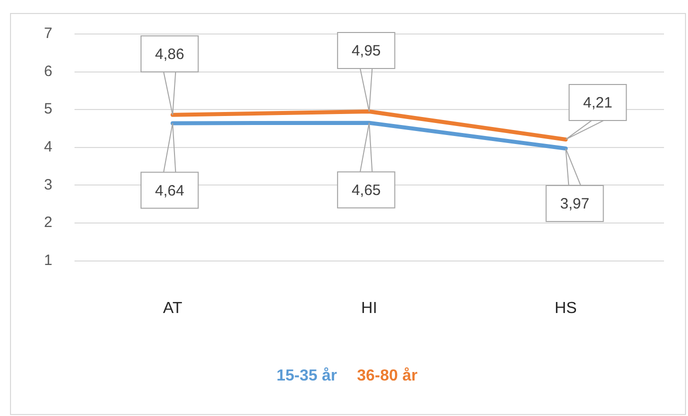  I want to click on data-label: 3,97, so click(575, 204).